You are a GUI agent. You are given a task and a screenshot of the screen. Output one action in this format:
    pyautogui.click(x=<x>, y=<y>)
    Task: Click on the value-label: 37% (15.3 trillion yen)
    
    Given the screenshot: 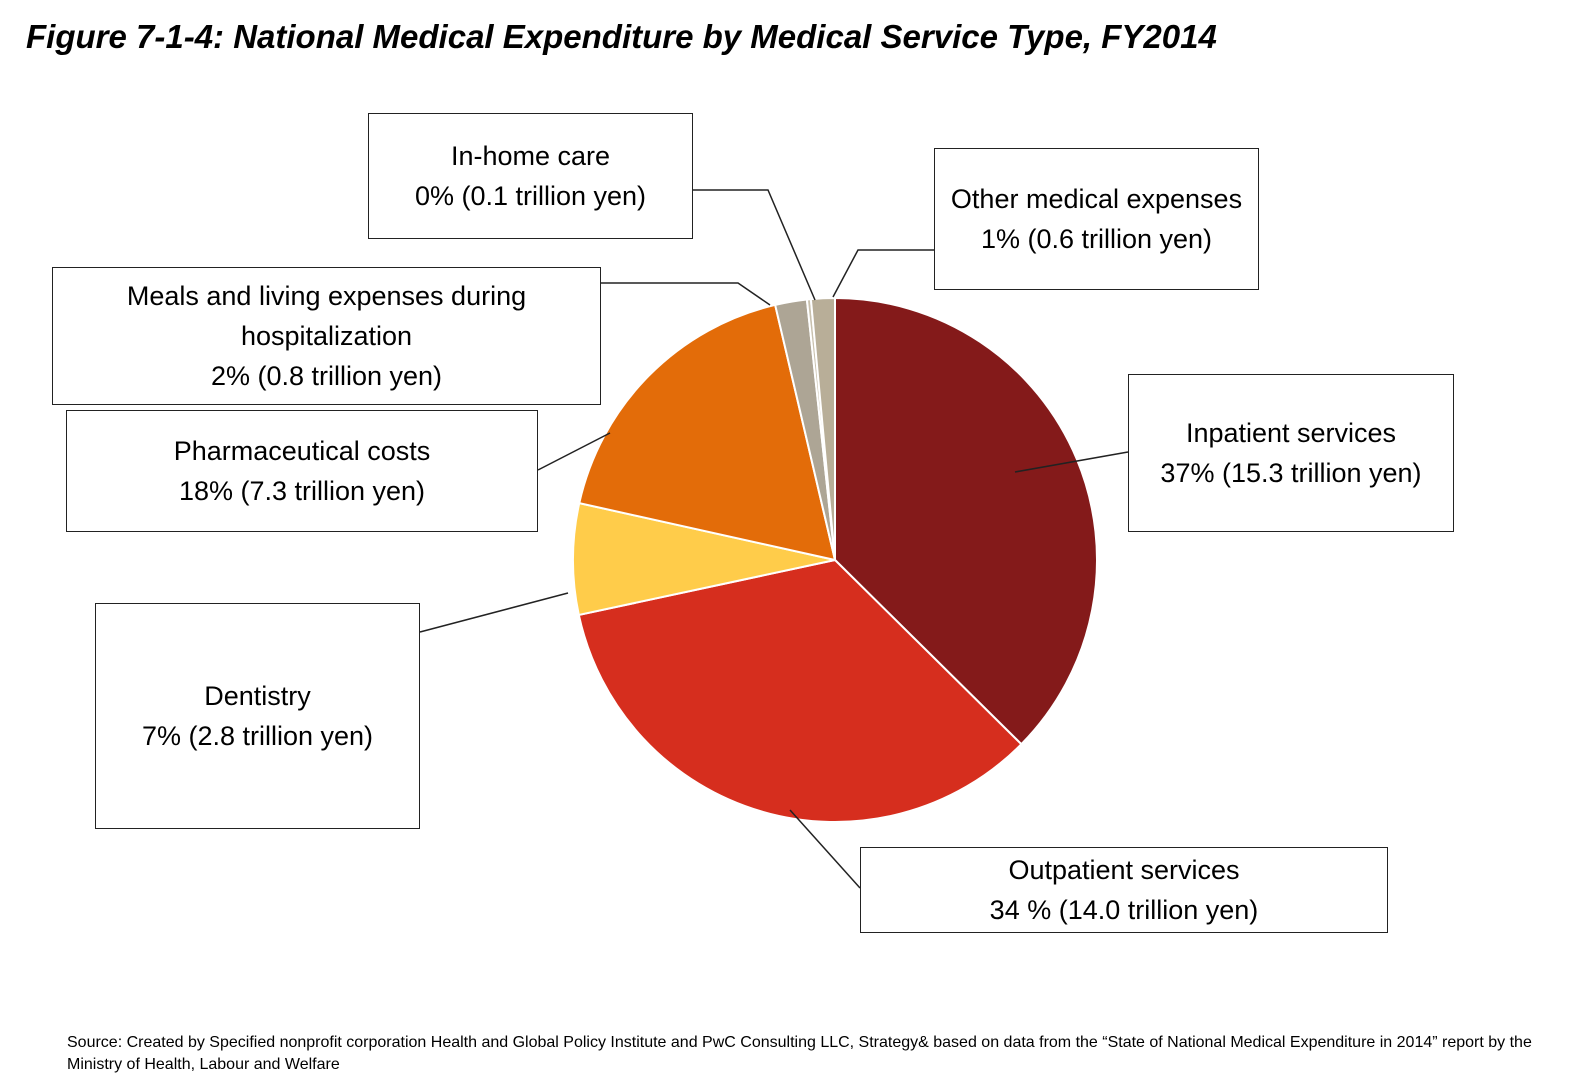 What is the action you would take?
    pyautogui.click(x=1291, y=473)
    